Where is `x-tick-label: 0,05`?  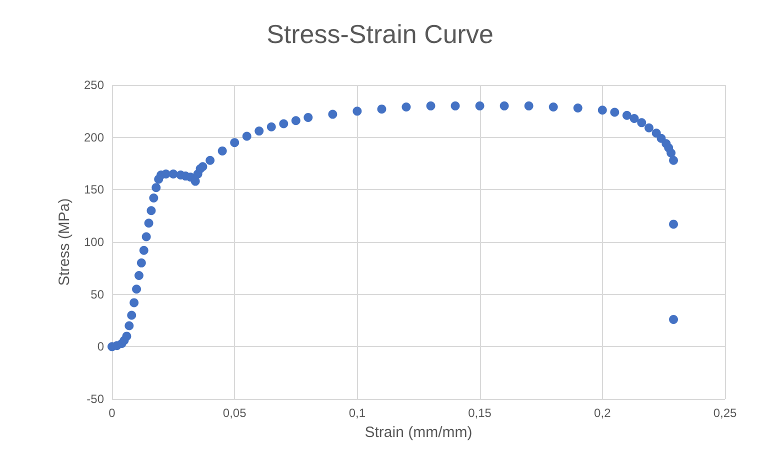
x-tick-label: 0,05 is located at coordinates (234, 413).